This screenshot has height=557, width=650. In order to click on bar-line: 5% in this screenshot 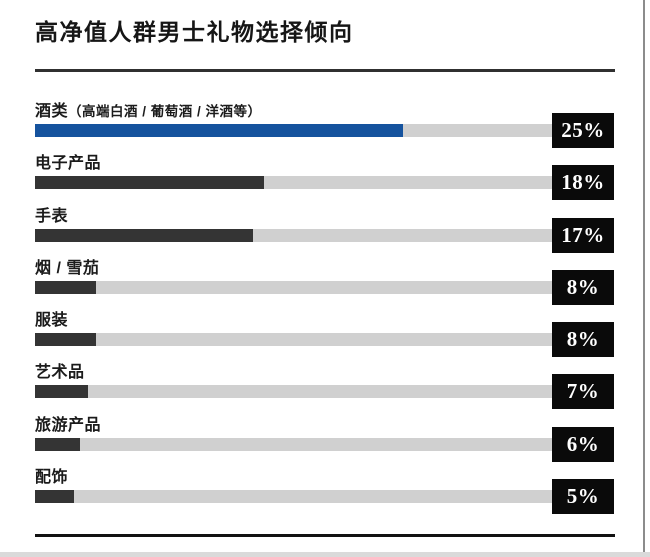, I will do `click(324, 497)`.